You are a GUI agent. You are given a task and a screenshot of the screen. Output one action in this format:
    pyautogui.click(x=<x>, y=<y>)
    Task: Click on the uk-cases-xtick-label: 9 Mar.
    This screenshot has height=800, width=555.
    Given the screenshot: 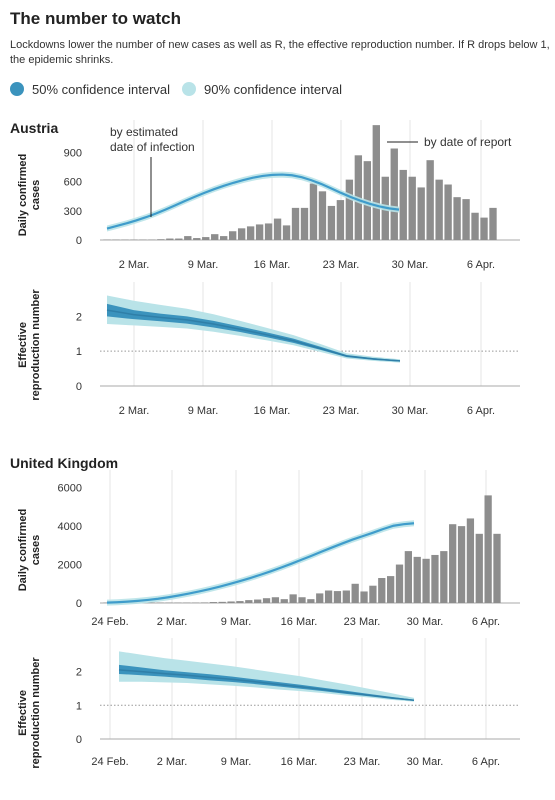 What is the action you would take?
    pyautogui.click(x=236, y=622)
    